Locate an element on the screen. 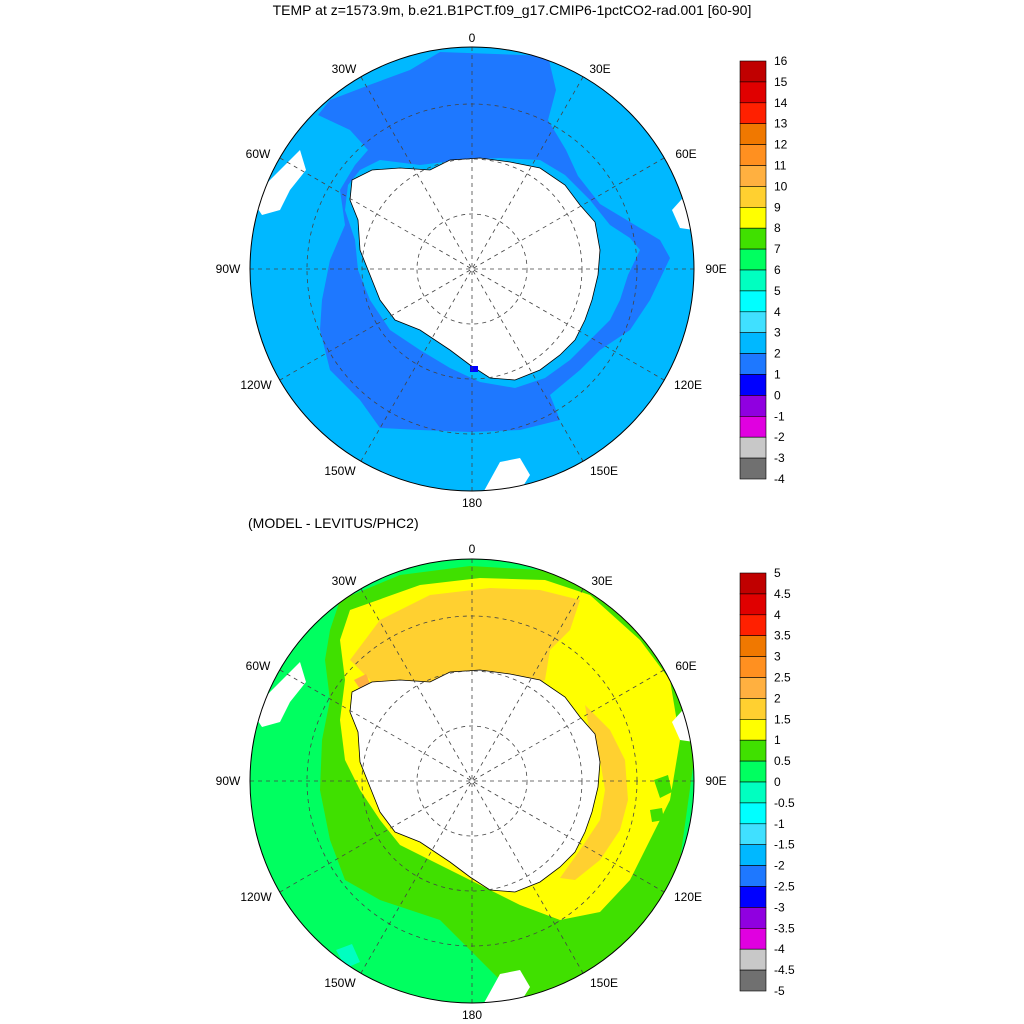  lon-label: 150W is located at coordinates (340, 471).